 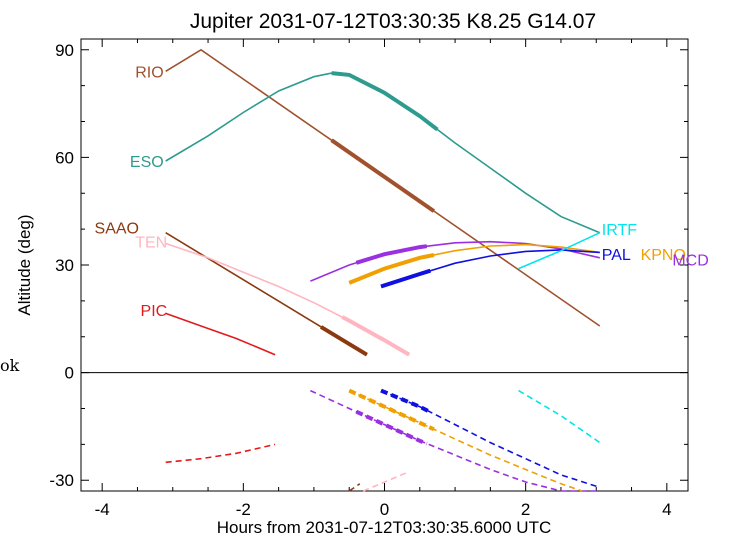 I want to click on curve-eso-highlight, so click(x=385, y=101).